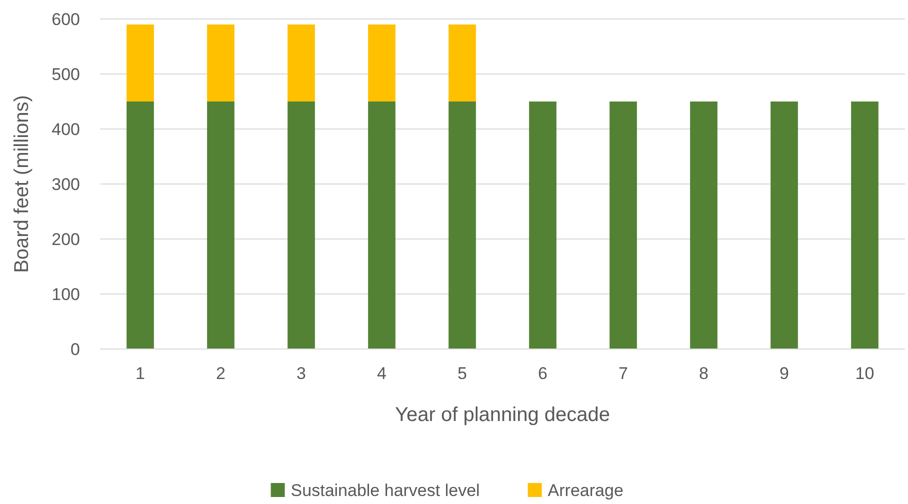  Describe the element at coordinates (221, 373) in the screenshot. I see `x-tick-label: 2` at that location.